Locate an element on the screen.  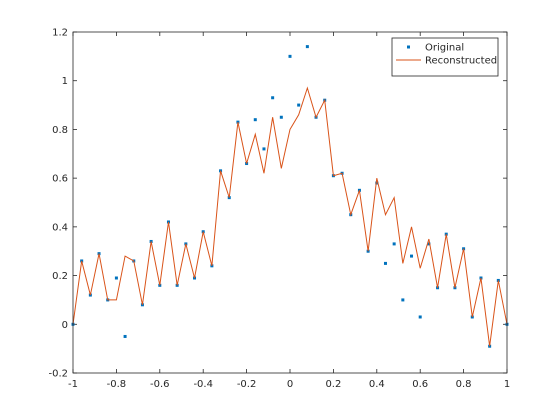
legend: Original Reconstructed is located at coordinates (445, 57).